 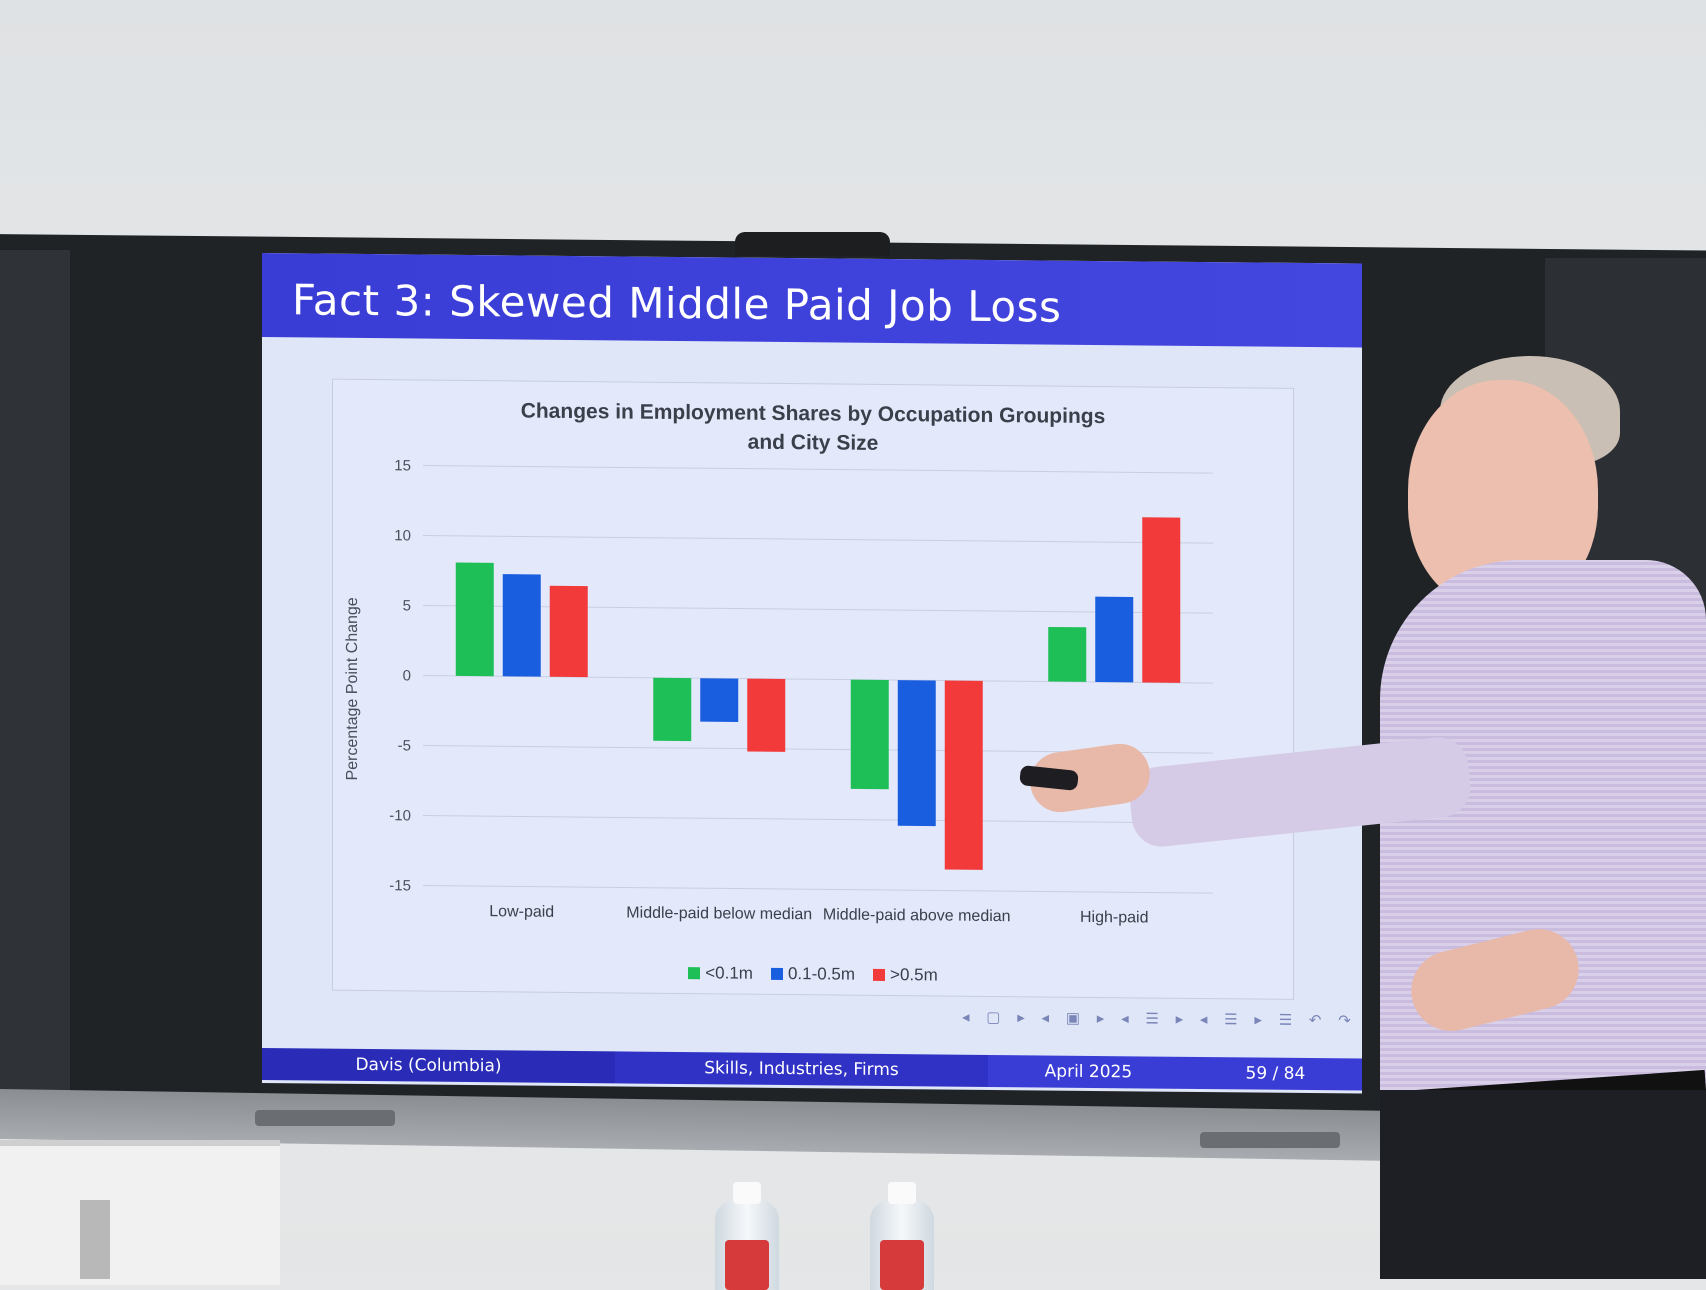 I want to click on legend-item: >0.5m, so click(x=905, y=975).